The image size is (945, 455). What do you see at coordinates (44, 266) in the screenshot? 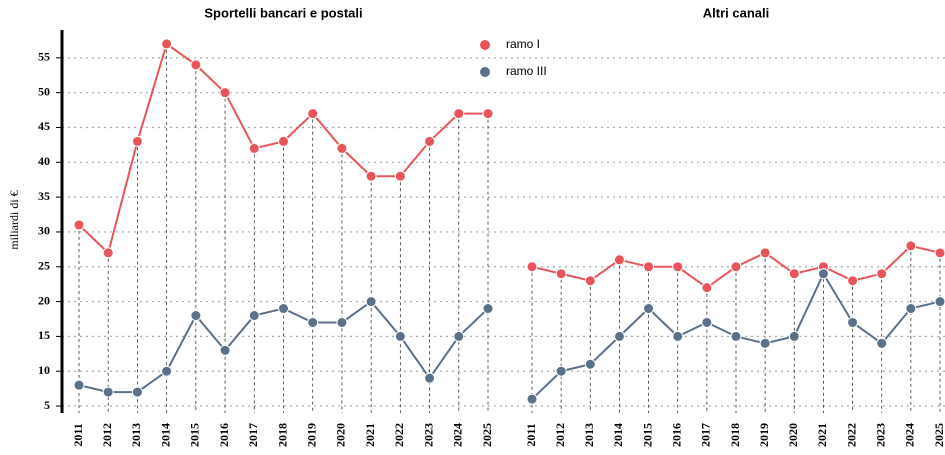
I see `y-tick-label: 25` at bounding box center [44, 266].